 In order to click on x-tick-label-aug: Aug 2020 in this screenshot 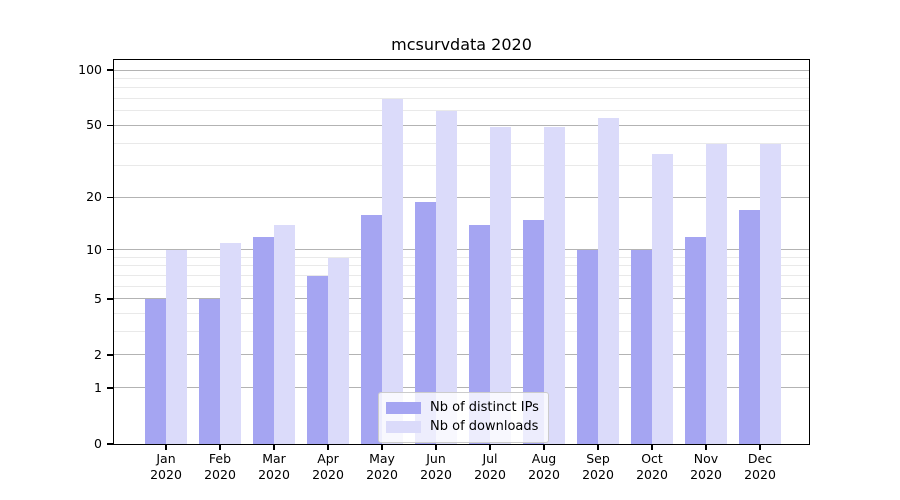, I will do `click(544, 466)`.